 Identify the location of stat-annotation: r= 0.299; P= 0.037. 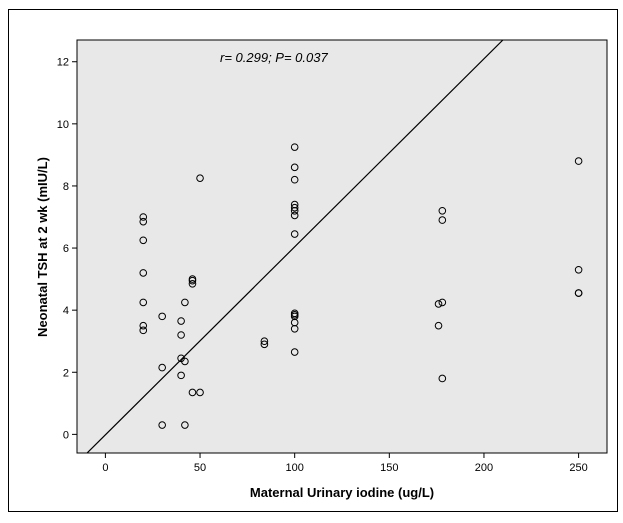
(274, 57).